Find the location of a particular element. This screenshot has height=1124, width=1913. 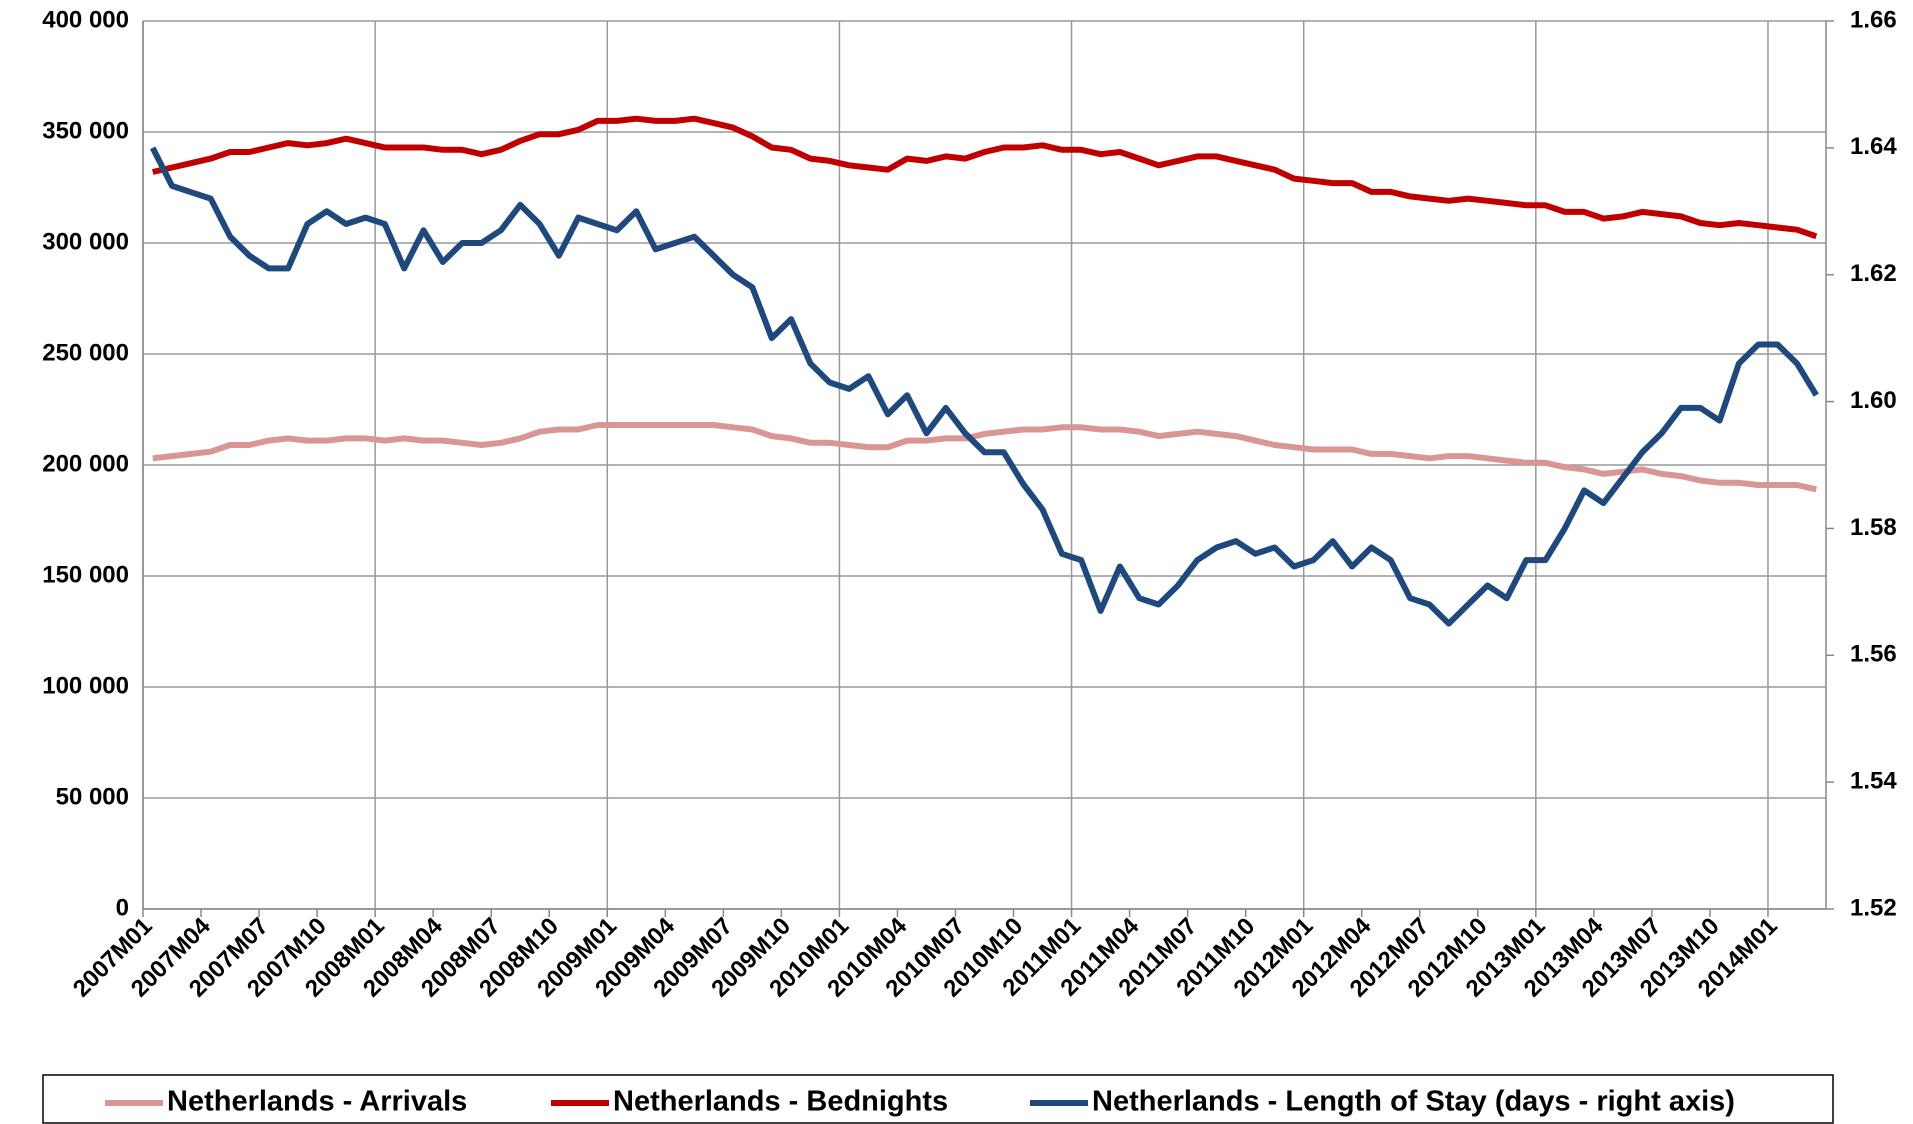

y-tick-label: 50 000 is located at coordinates (92, 796).